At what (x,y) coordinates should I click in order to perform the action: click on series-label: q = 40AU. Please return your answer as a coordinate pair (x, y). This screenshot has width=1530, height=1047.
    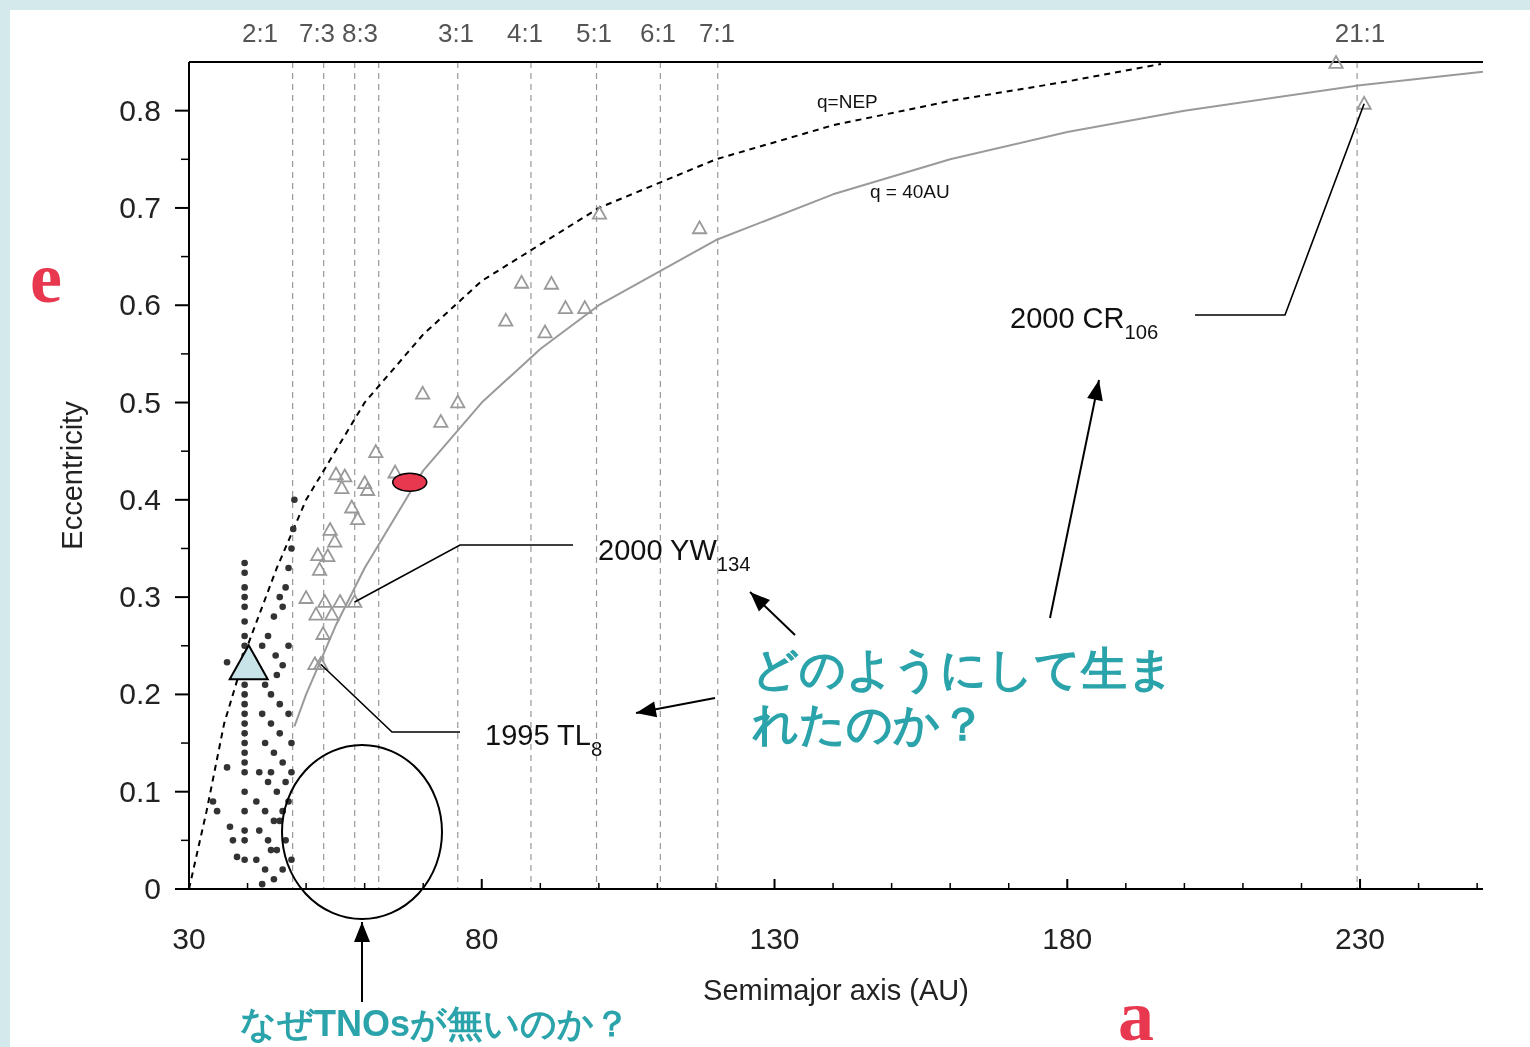
    Looking at the image, I should click on (910, 191).